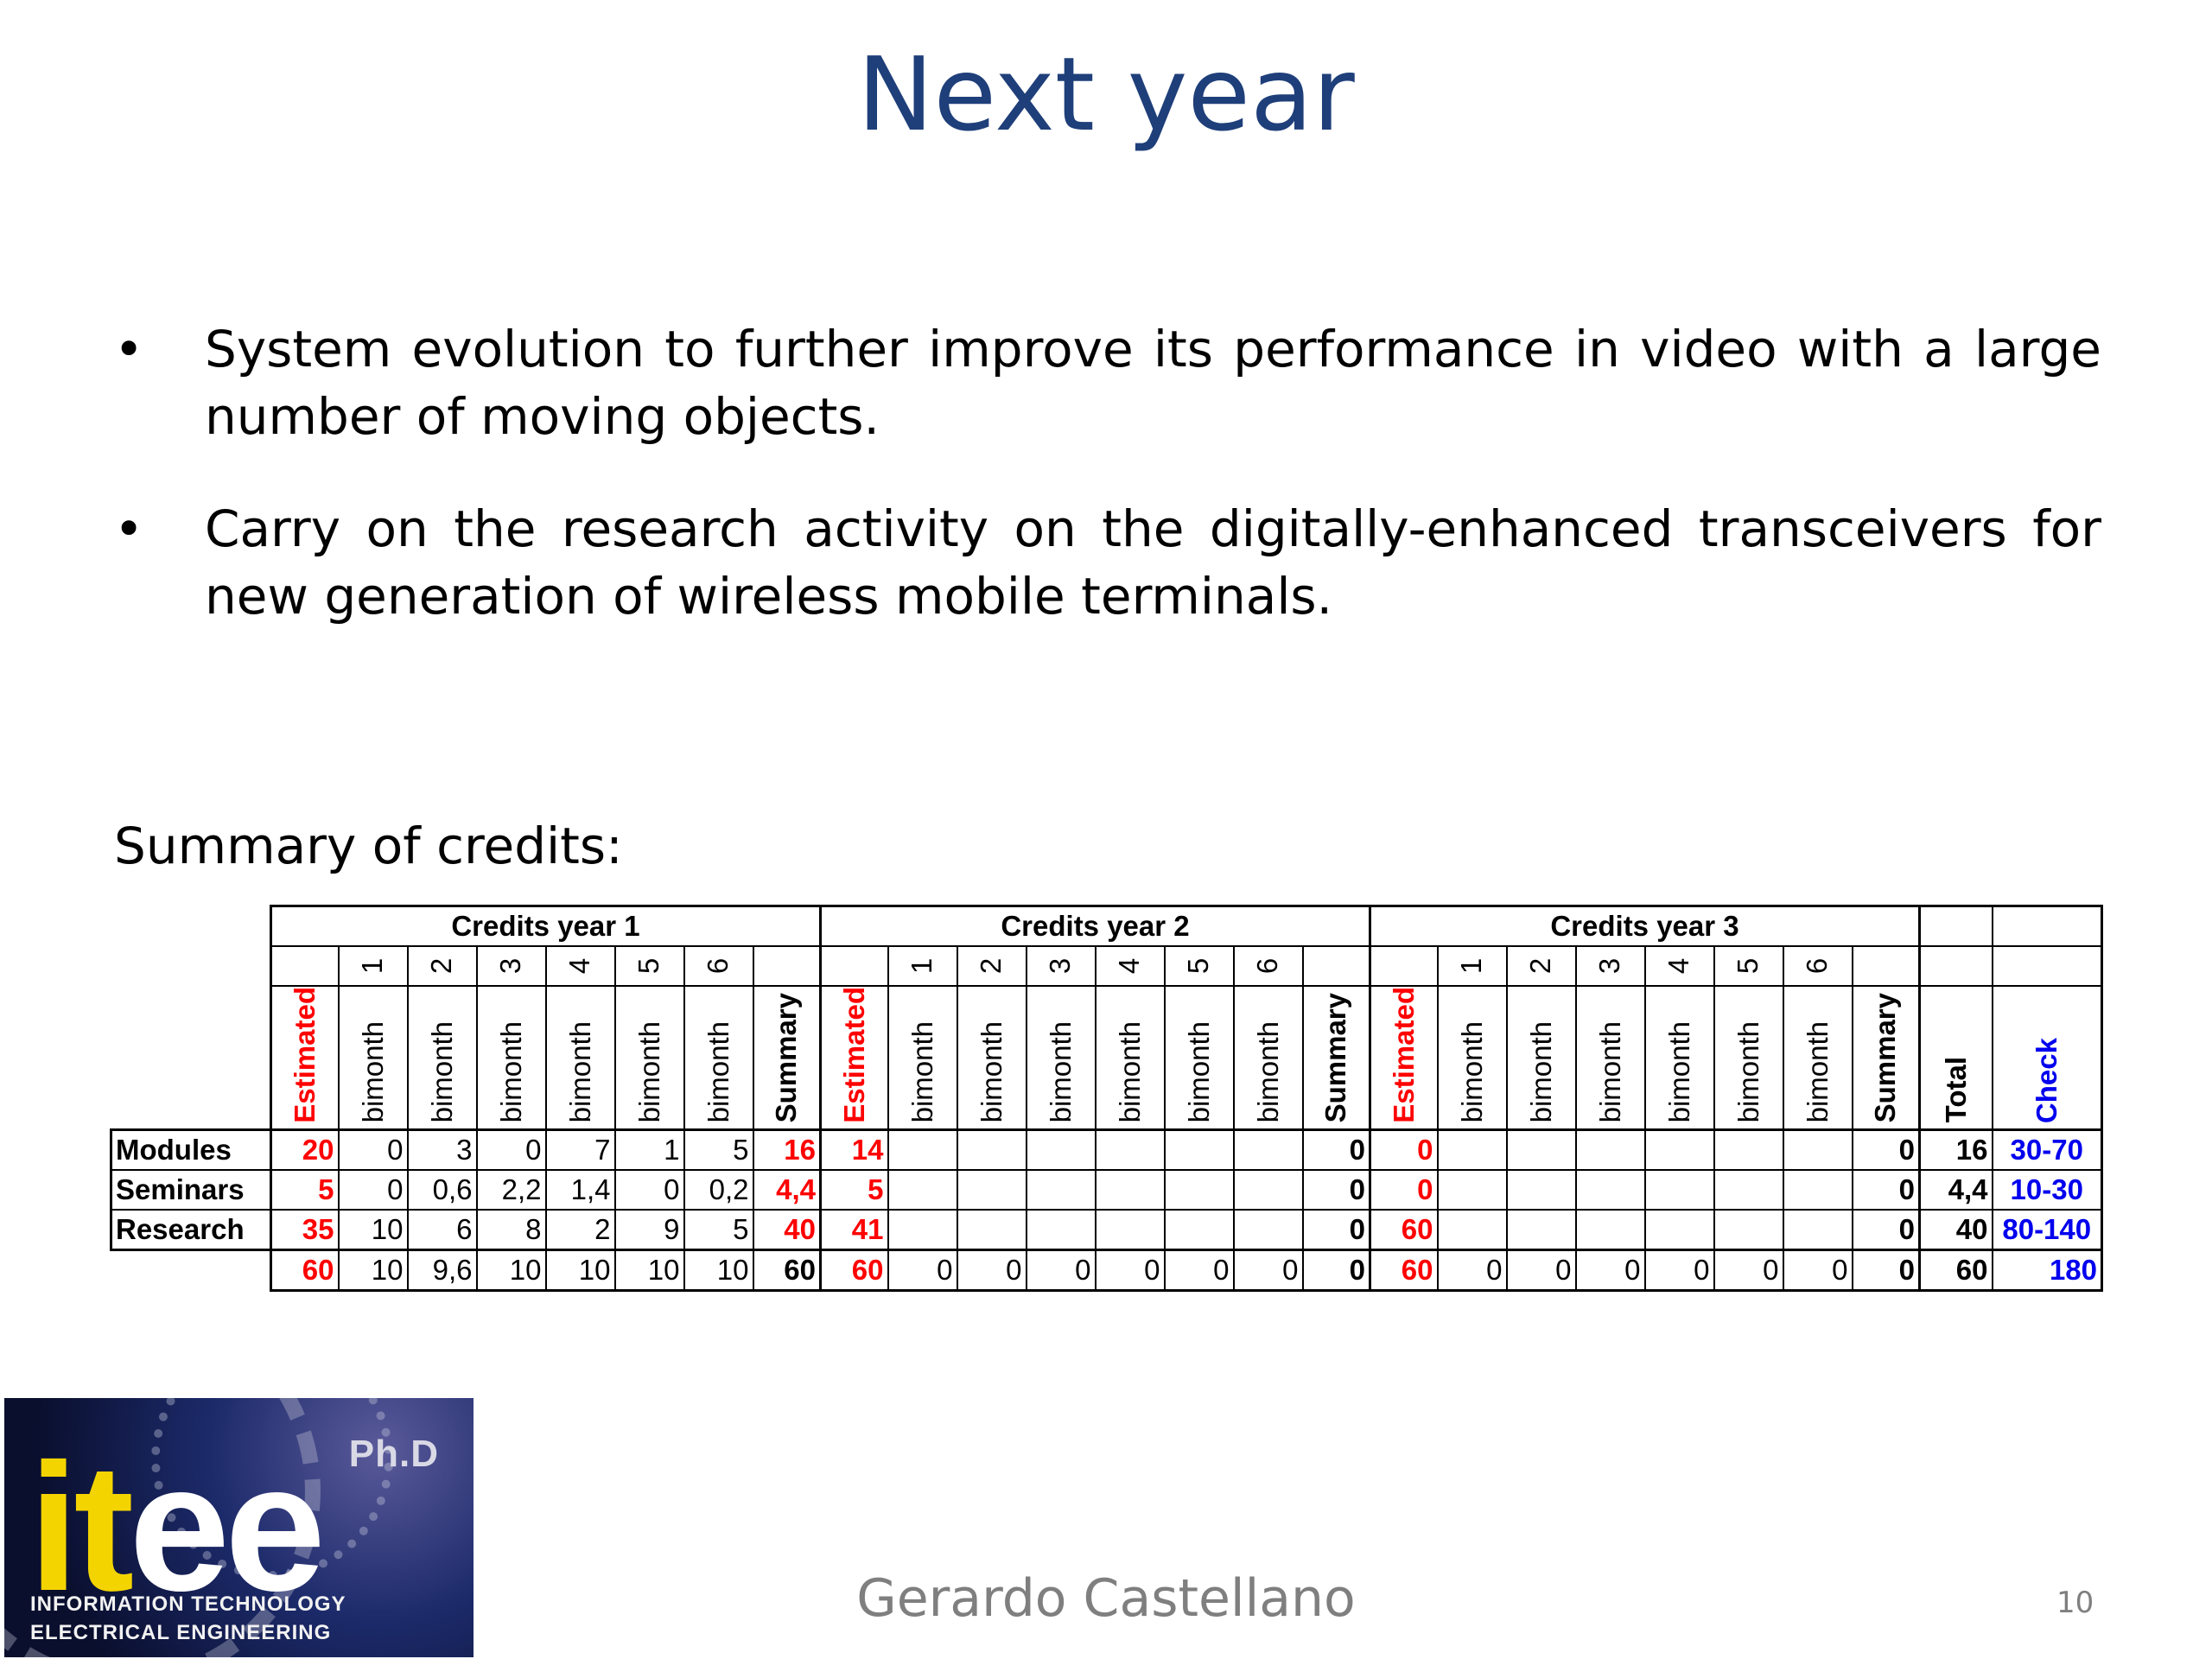 The image size is (2212, 1659). I want to click on bimonth-value: 9,6, so click(442, 1270).